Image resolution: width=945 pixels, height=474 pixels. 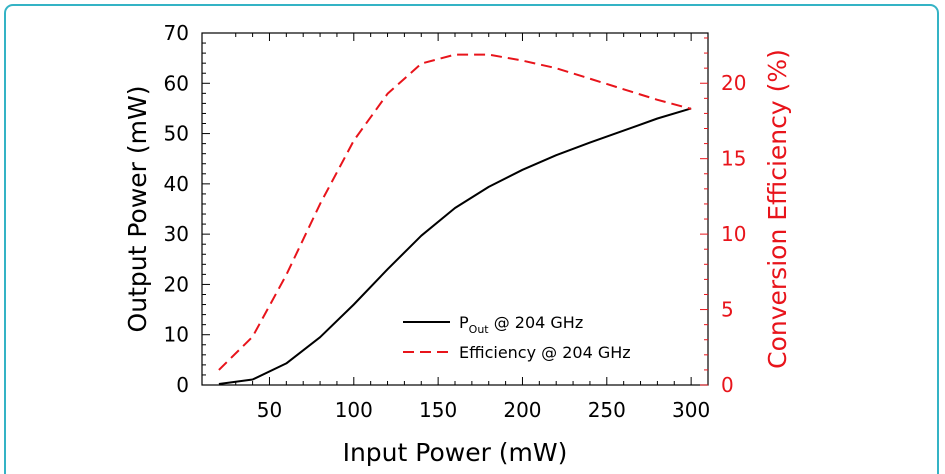 I want to click on x-tick-label: 250, so click(x=607, y=410).